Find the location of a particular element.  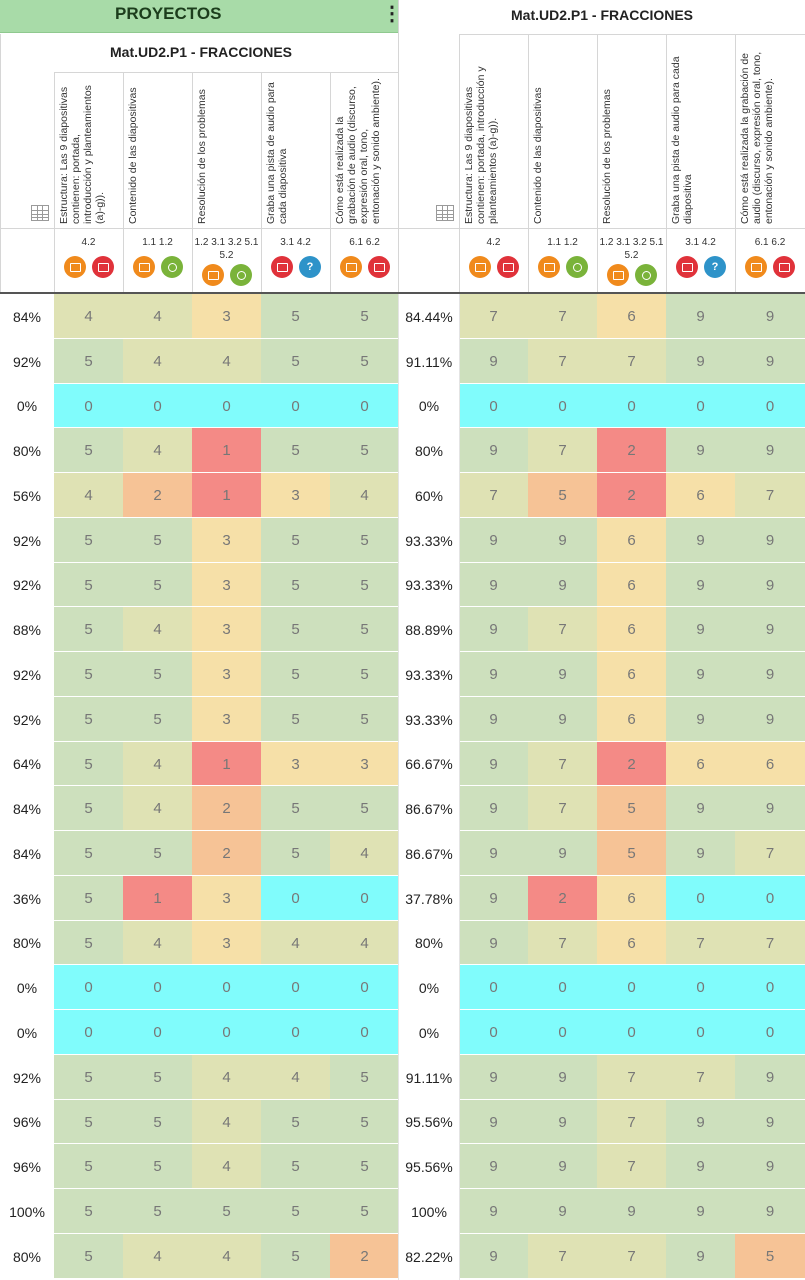

grade-cell: 2 is located at coordinates (631, 450).